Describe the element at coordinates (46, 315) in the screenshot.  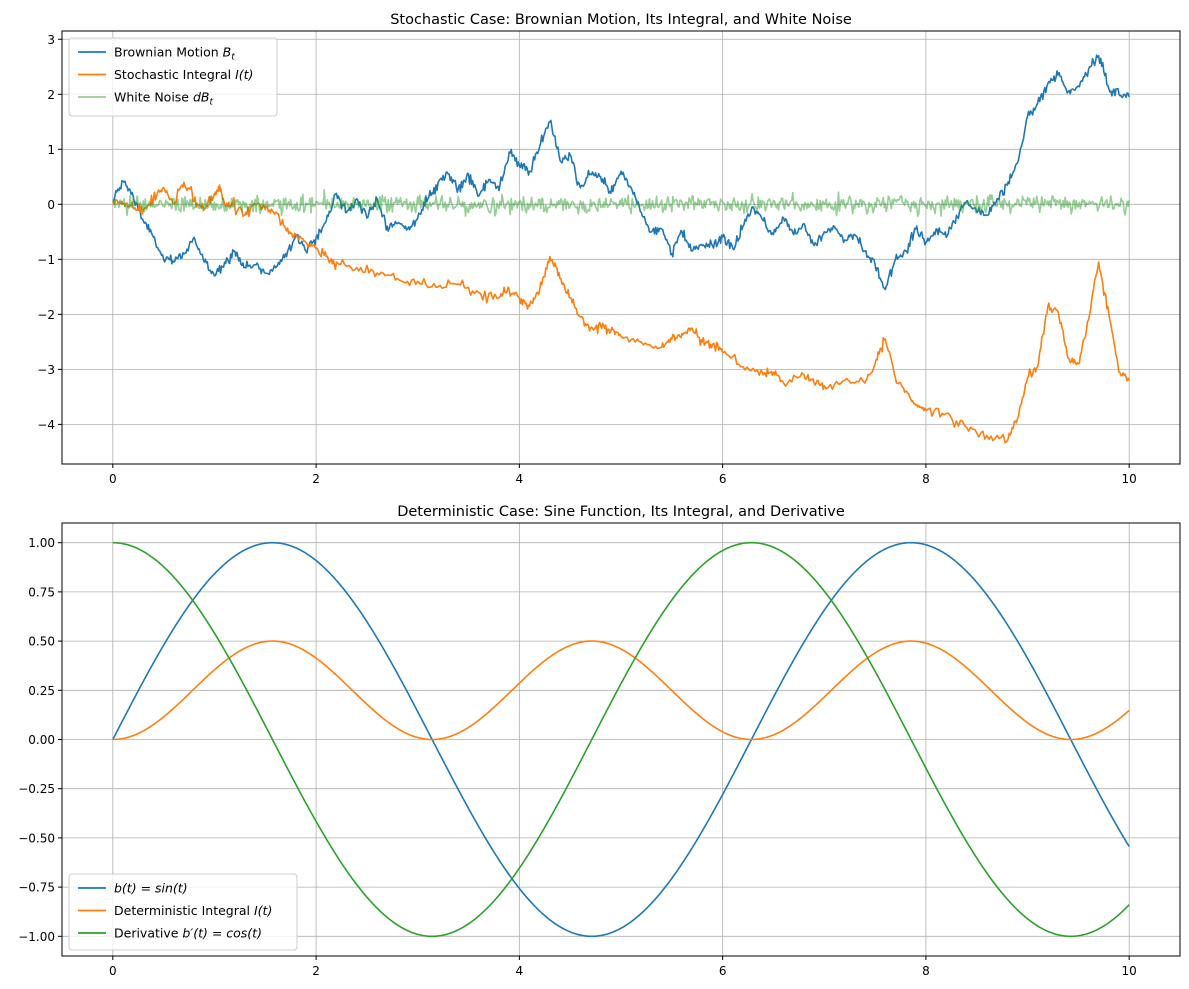
I see `y-tick-label: −2` at that location.